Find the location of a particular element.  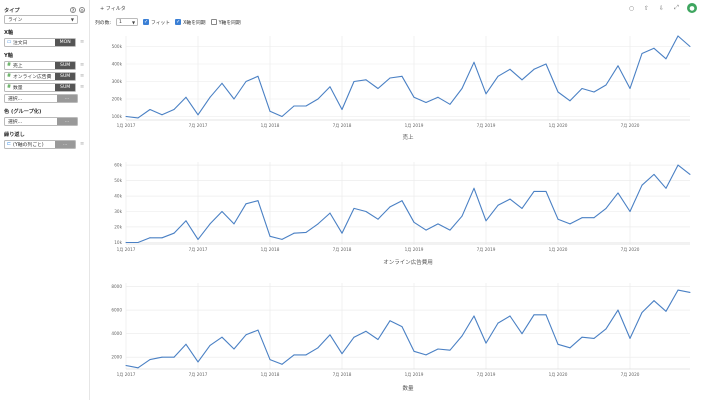

x-sync-checkbox: ✓ X軸を同期 is located at coordinates (190, 22).